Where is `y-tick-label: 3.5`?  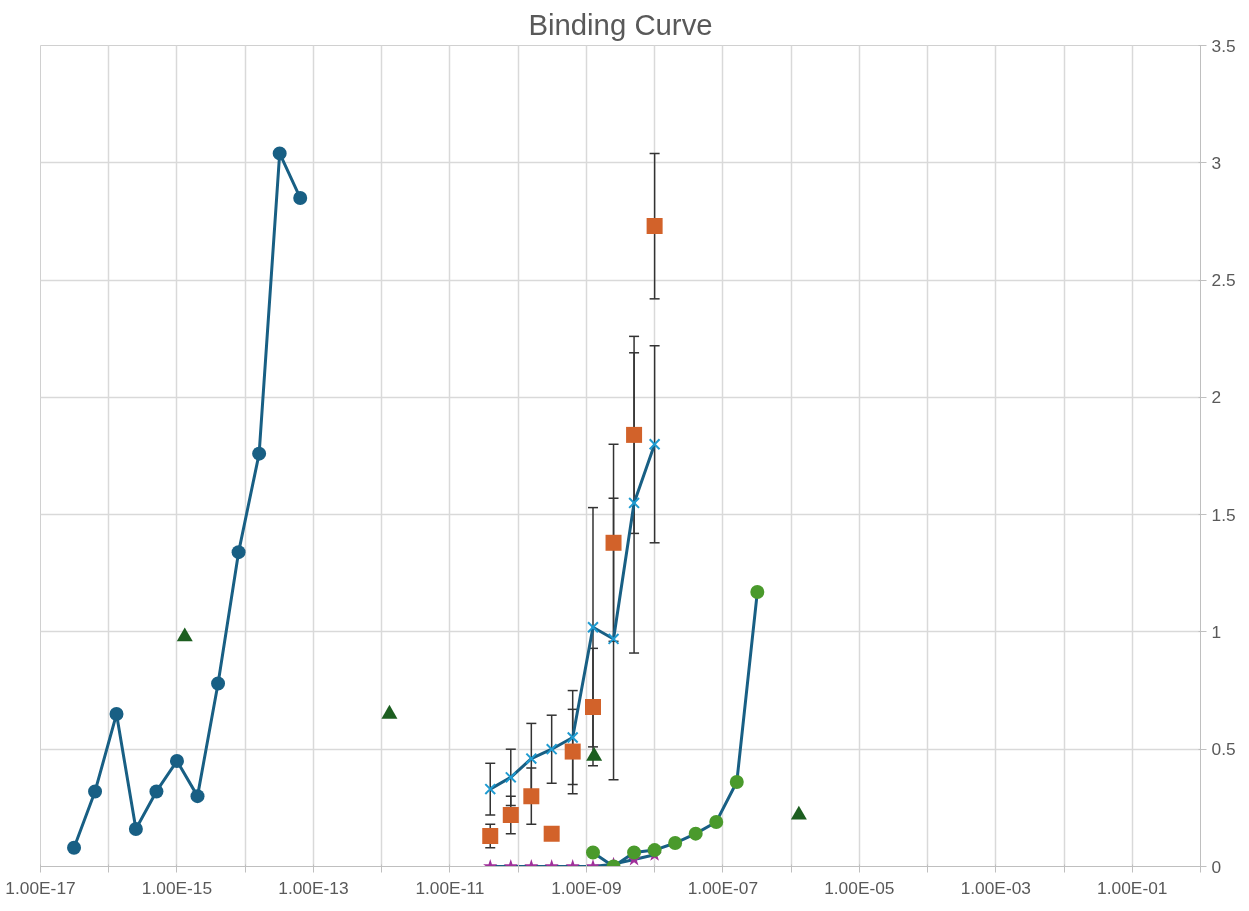
y-tick-label: 3.5 is located at coordinates (1223, 45).